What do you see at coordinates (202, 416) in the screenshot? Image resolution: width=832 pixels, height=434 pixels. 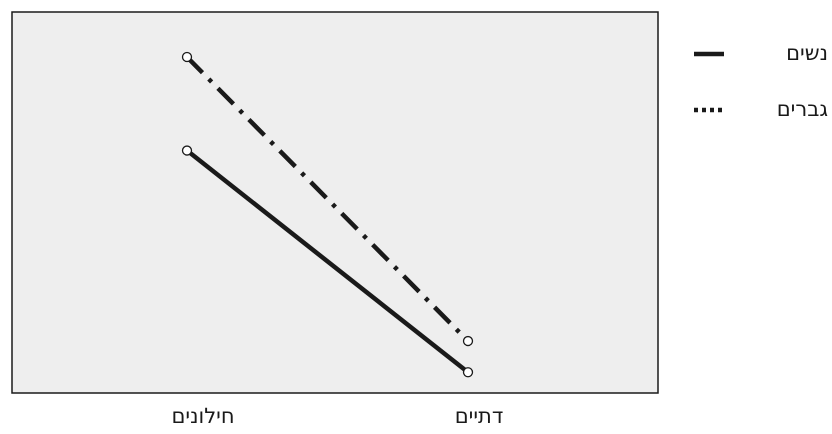 I see `x-tick-label-0: חילונים` at bounding box center [202, 416].